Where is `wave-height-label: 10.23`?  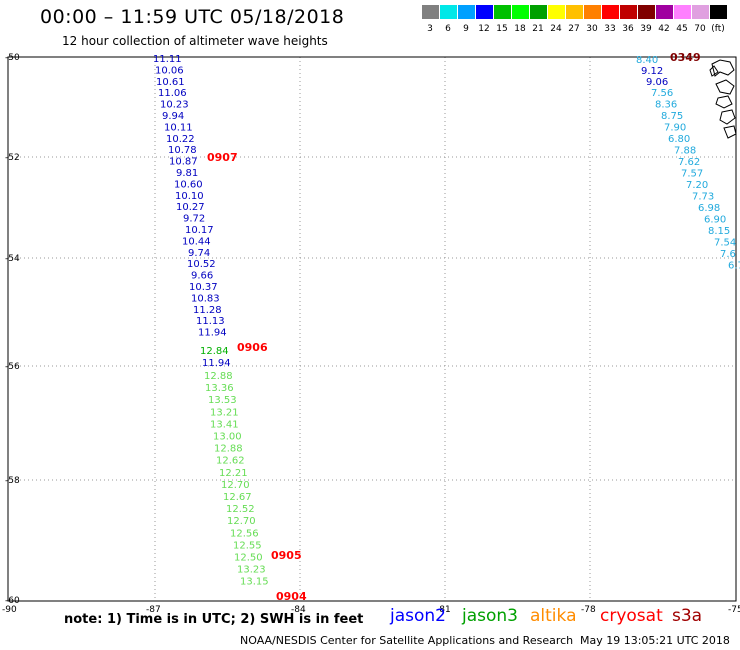 wave-height-label: 10.23 is located at coordinates (174, 105).